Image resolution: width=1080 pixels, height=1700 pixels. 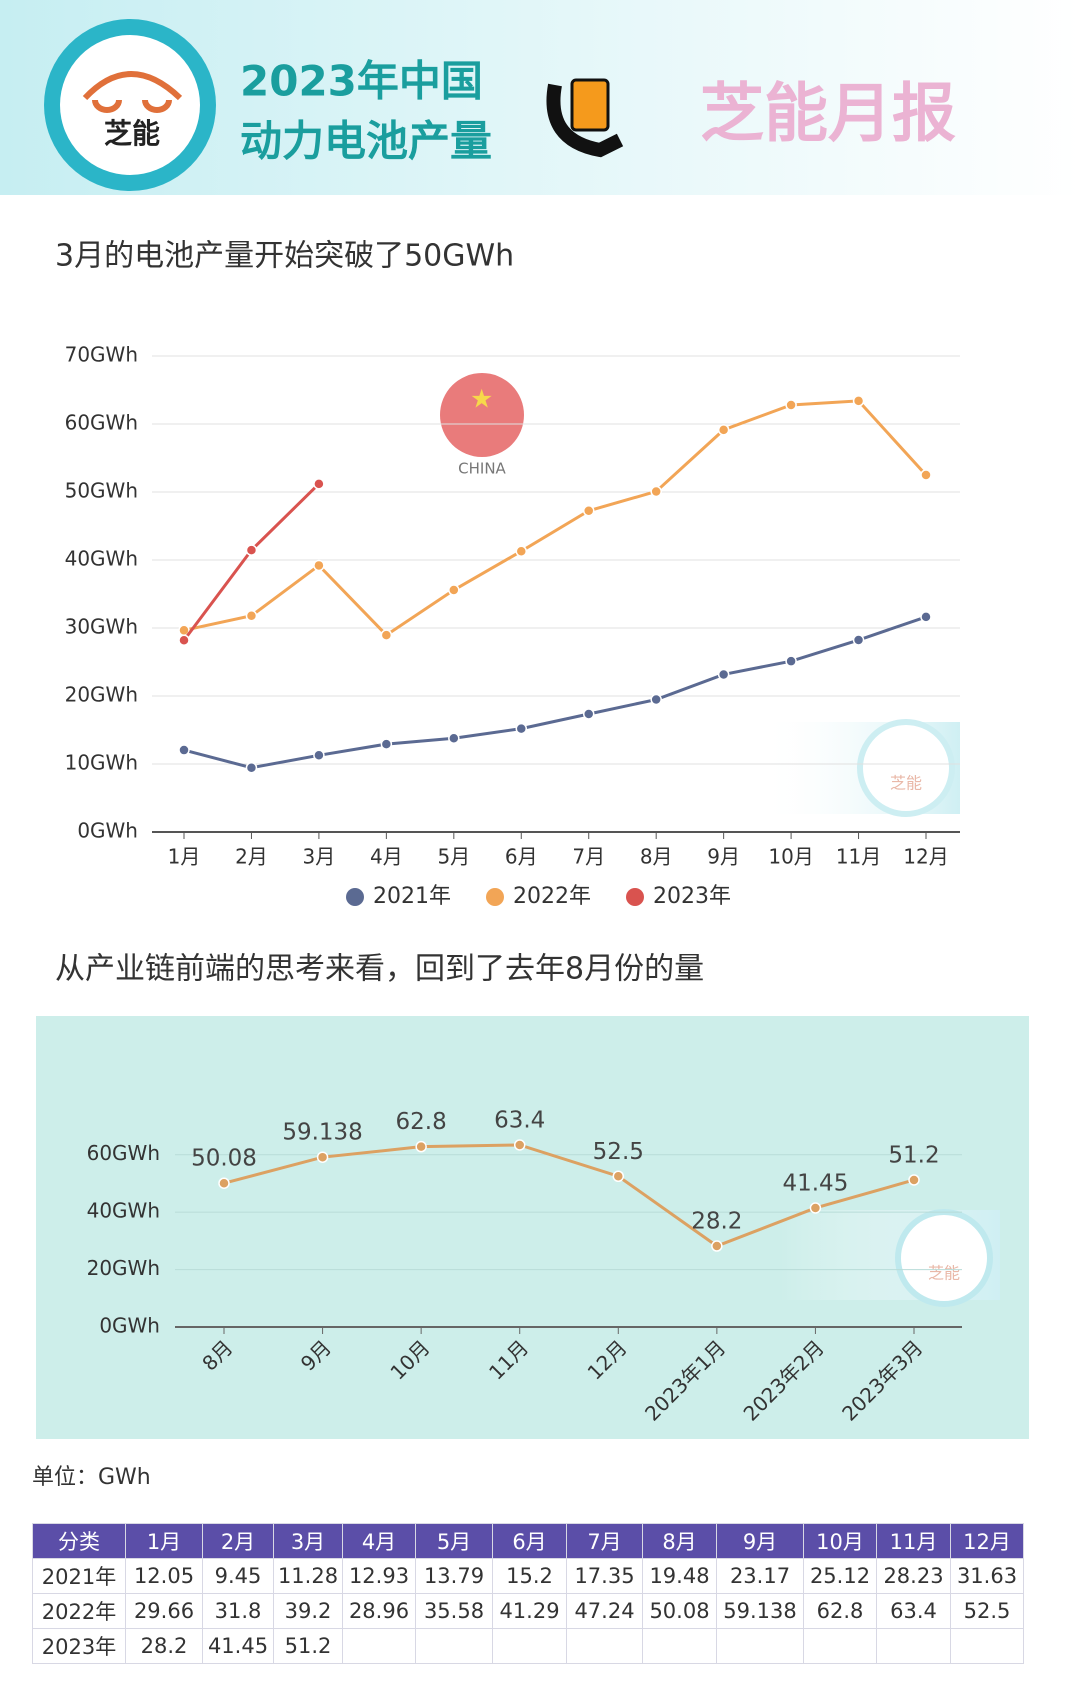 I want to click on x-tick-label: 12月, so click(x=925, y=857).